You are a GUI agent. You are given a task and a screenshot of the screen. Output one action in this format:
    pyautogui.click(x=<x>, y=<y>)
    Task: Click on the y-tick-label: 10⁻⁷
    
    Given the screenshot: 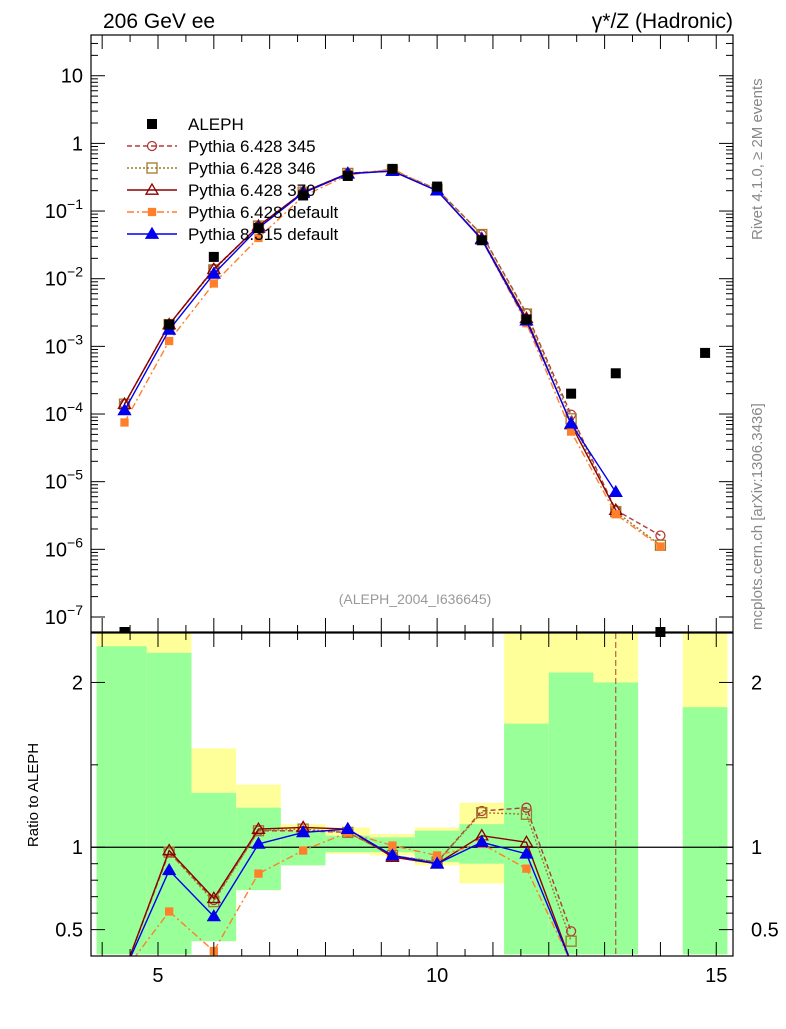 What is the action you would take?
    pyautogui.click(x=64, y=615)
    